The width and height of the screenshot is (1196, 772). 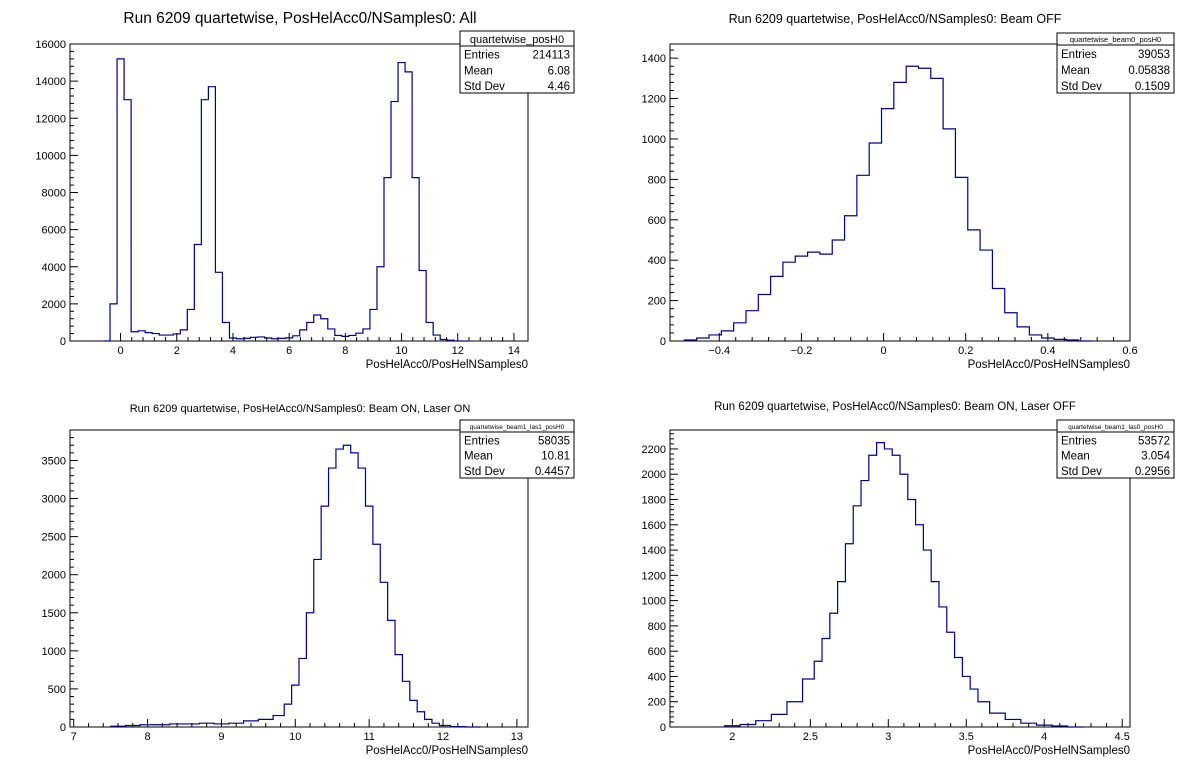 What do you see at coordinates (54, 500) in the screenshot?
I see `y-tick-label: 3000` at bounding box center [54, 500].